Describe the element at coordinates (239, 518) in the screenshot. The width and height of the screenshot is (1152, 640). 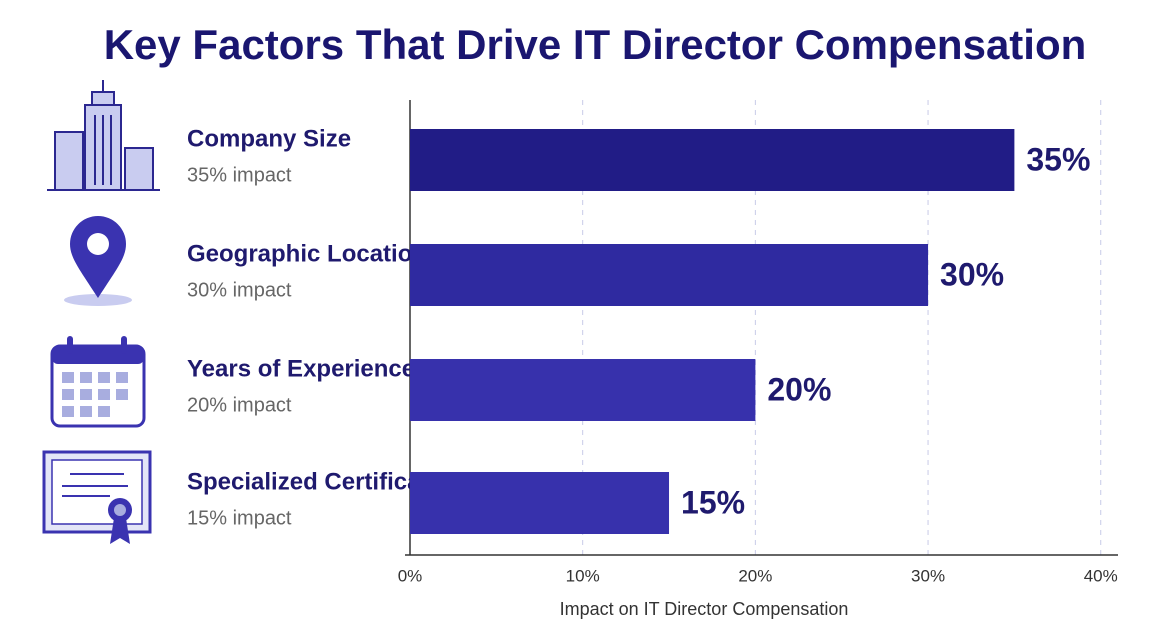
I see `category-note: 15% impact` at that location.